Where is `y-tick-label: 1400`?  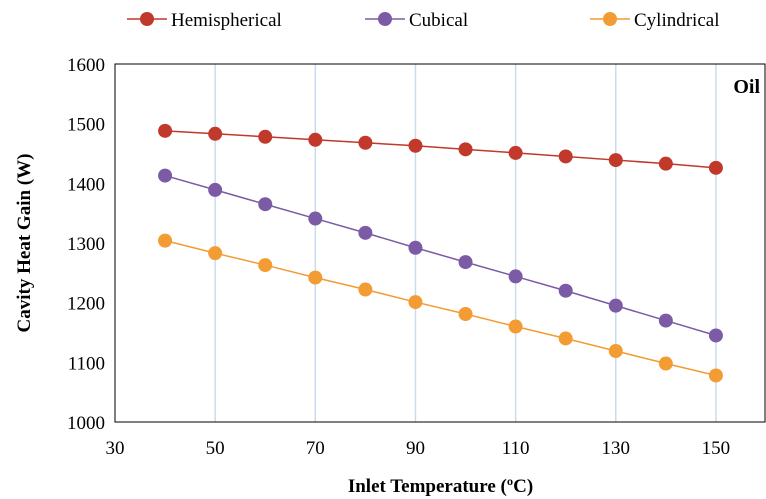
y-tick-label: 1400 is located at coordinates (86, 184).